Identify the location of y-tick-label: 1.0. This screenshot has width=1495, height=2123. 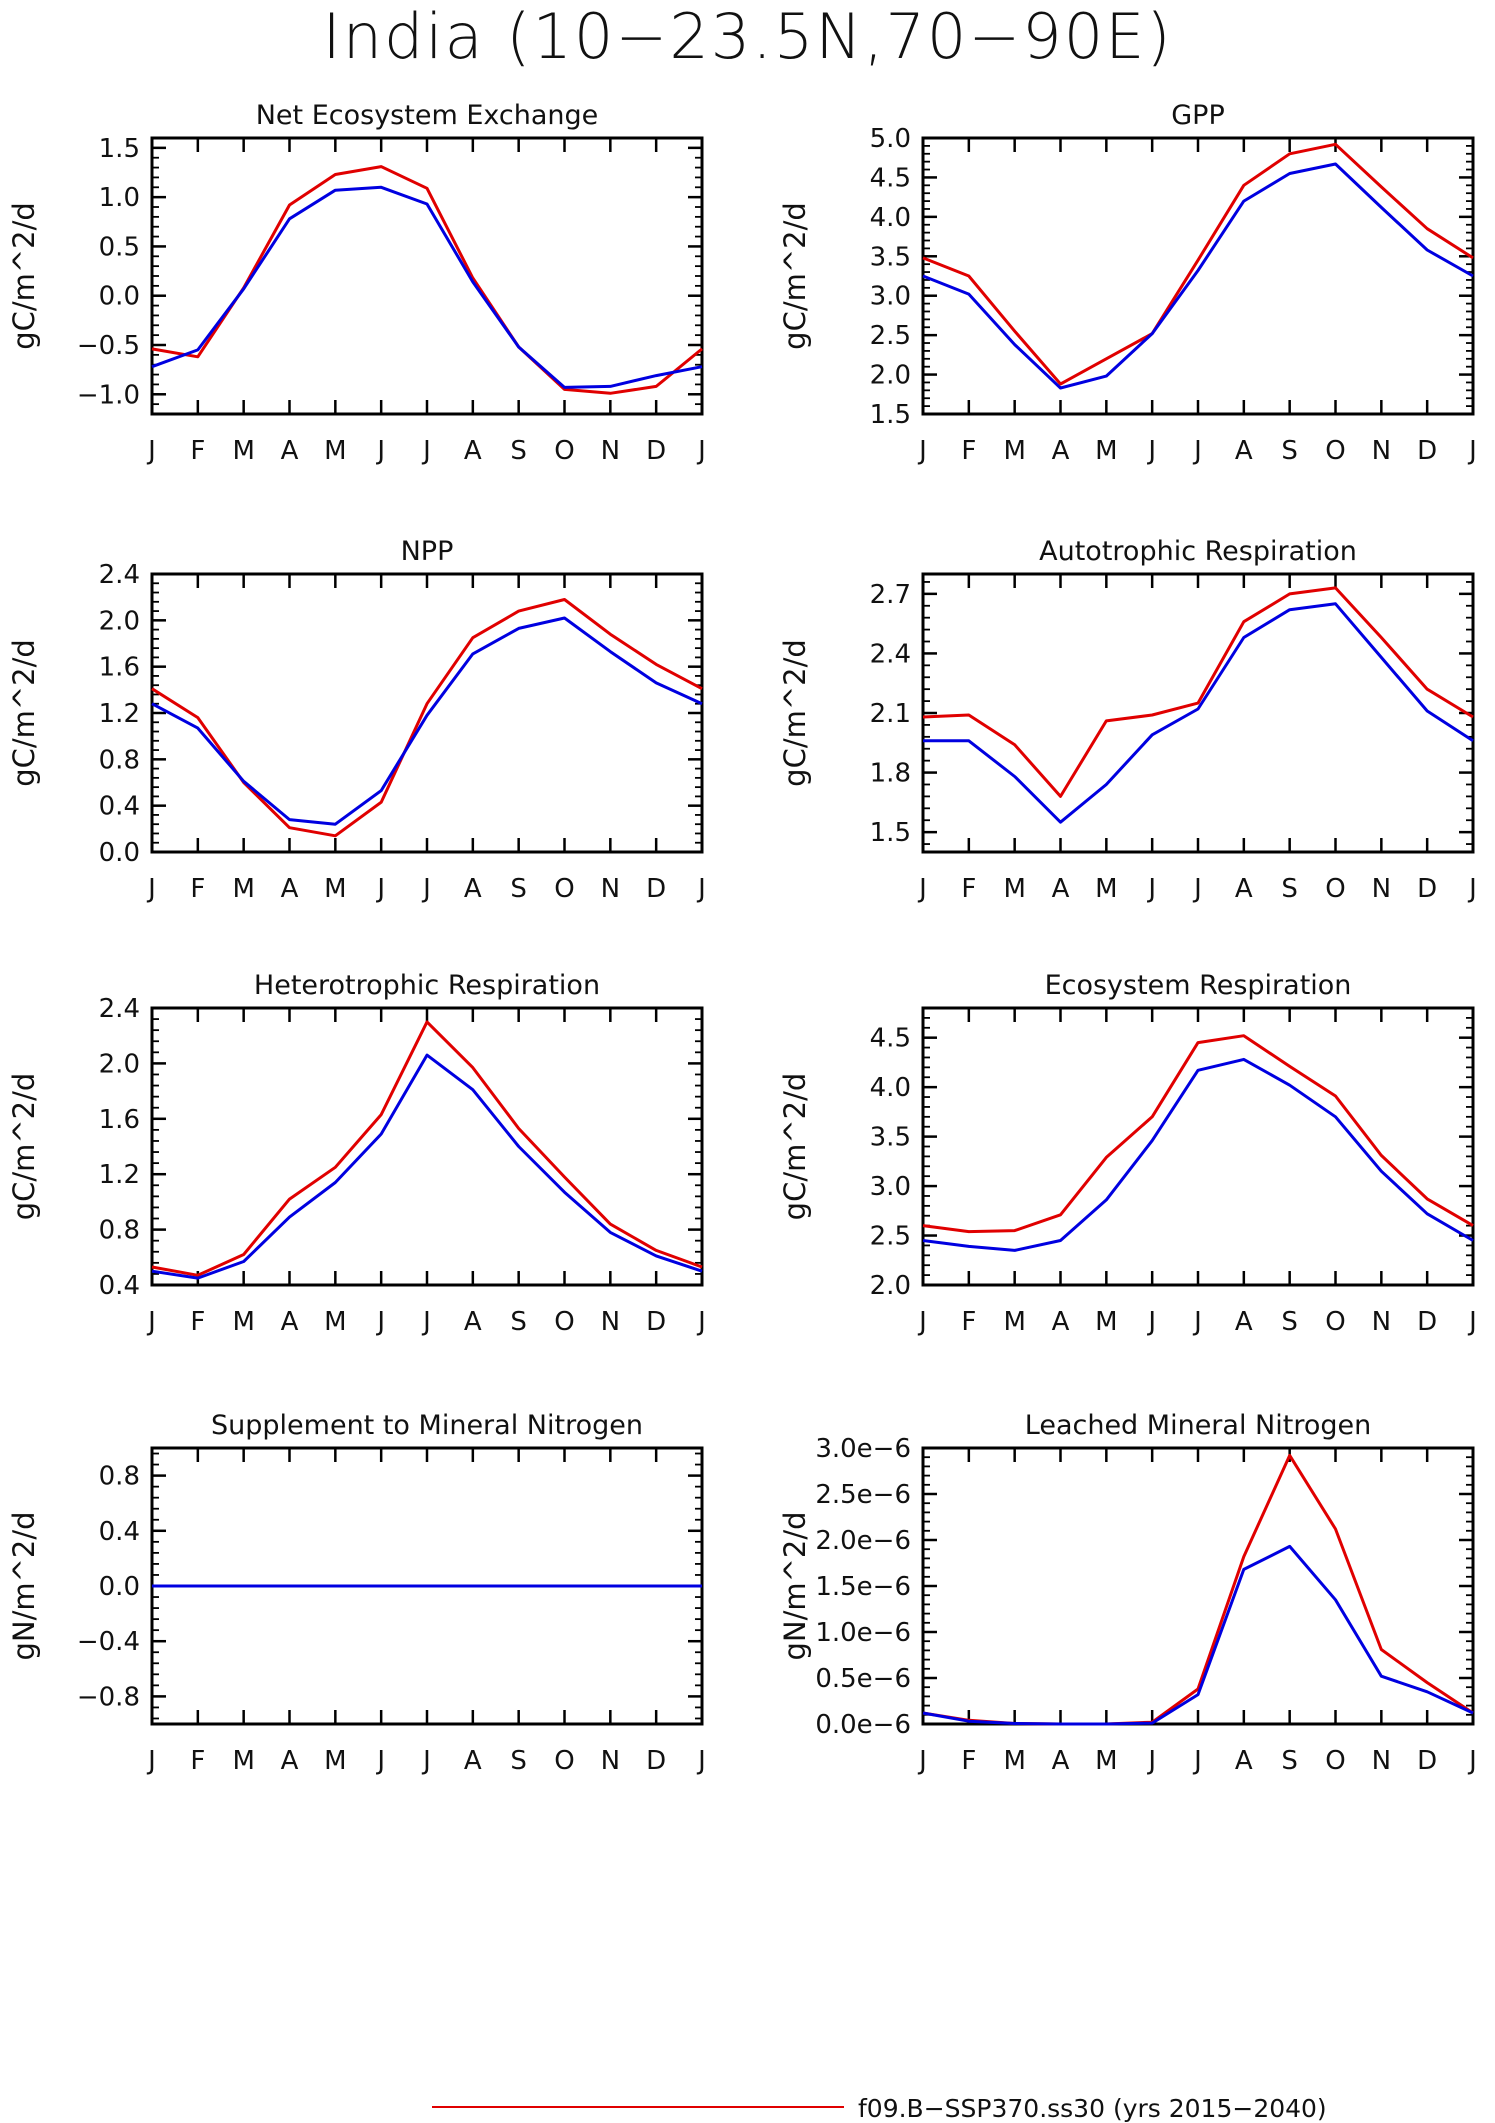
(119, 198).